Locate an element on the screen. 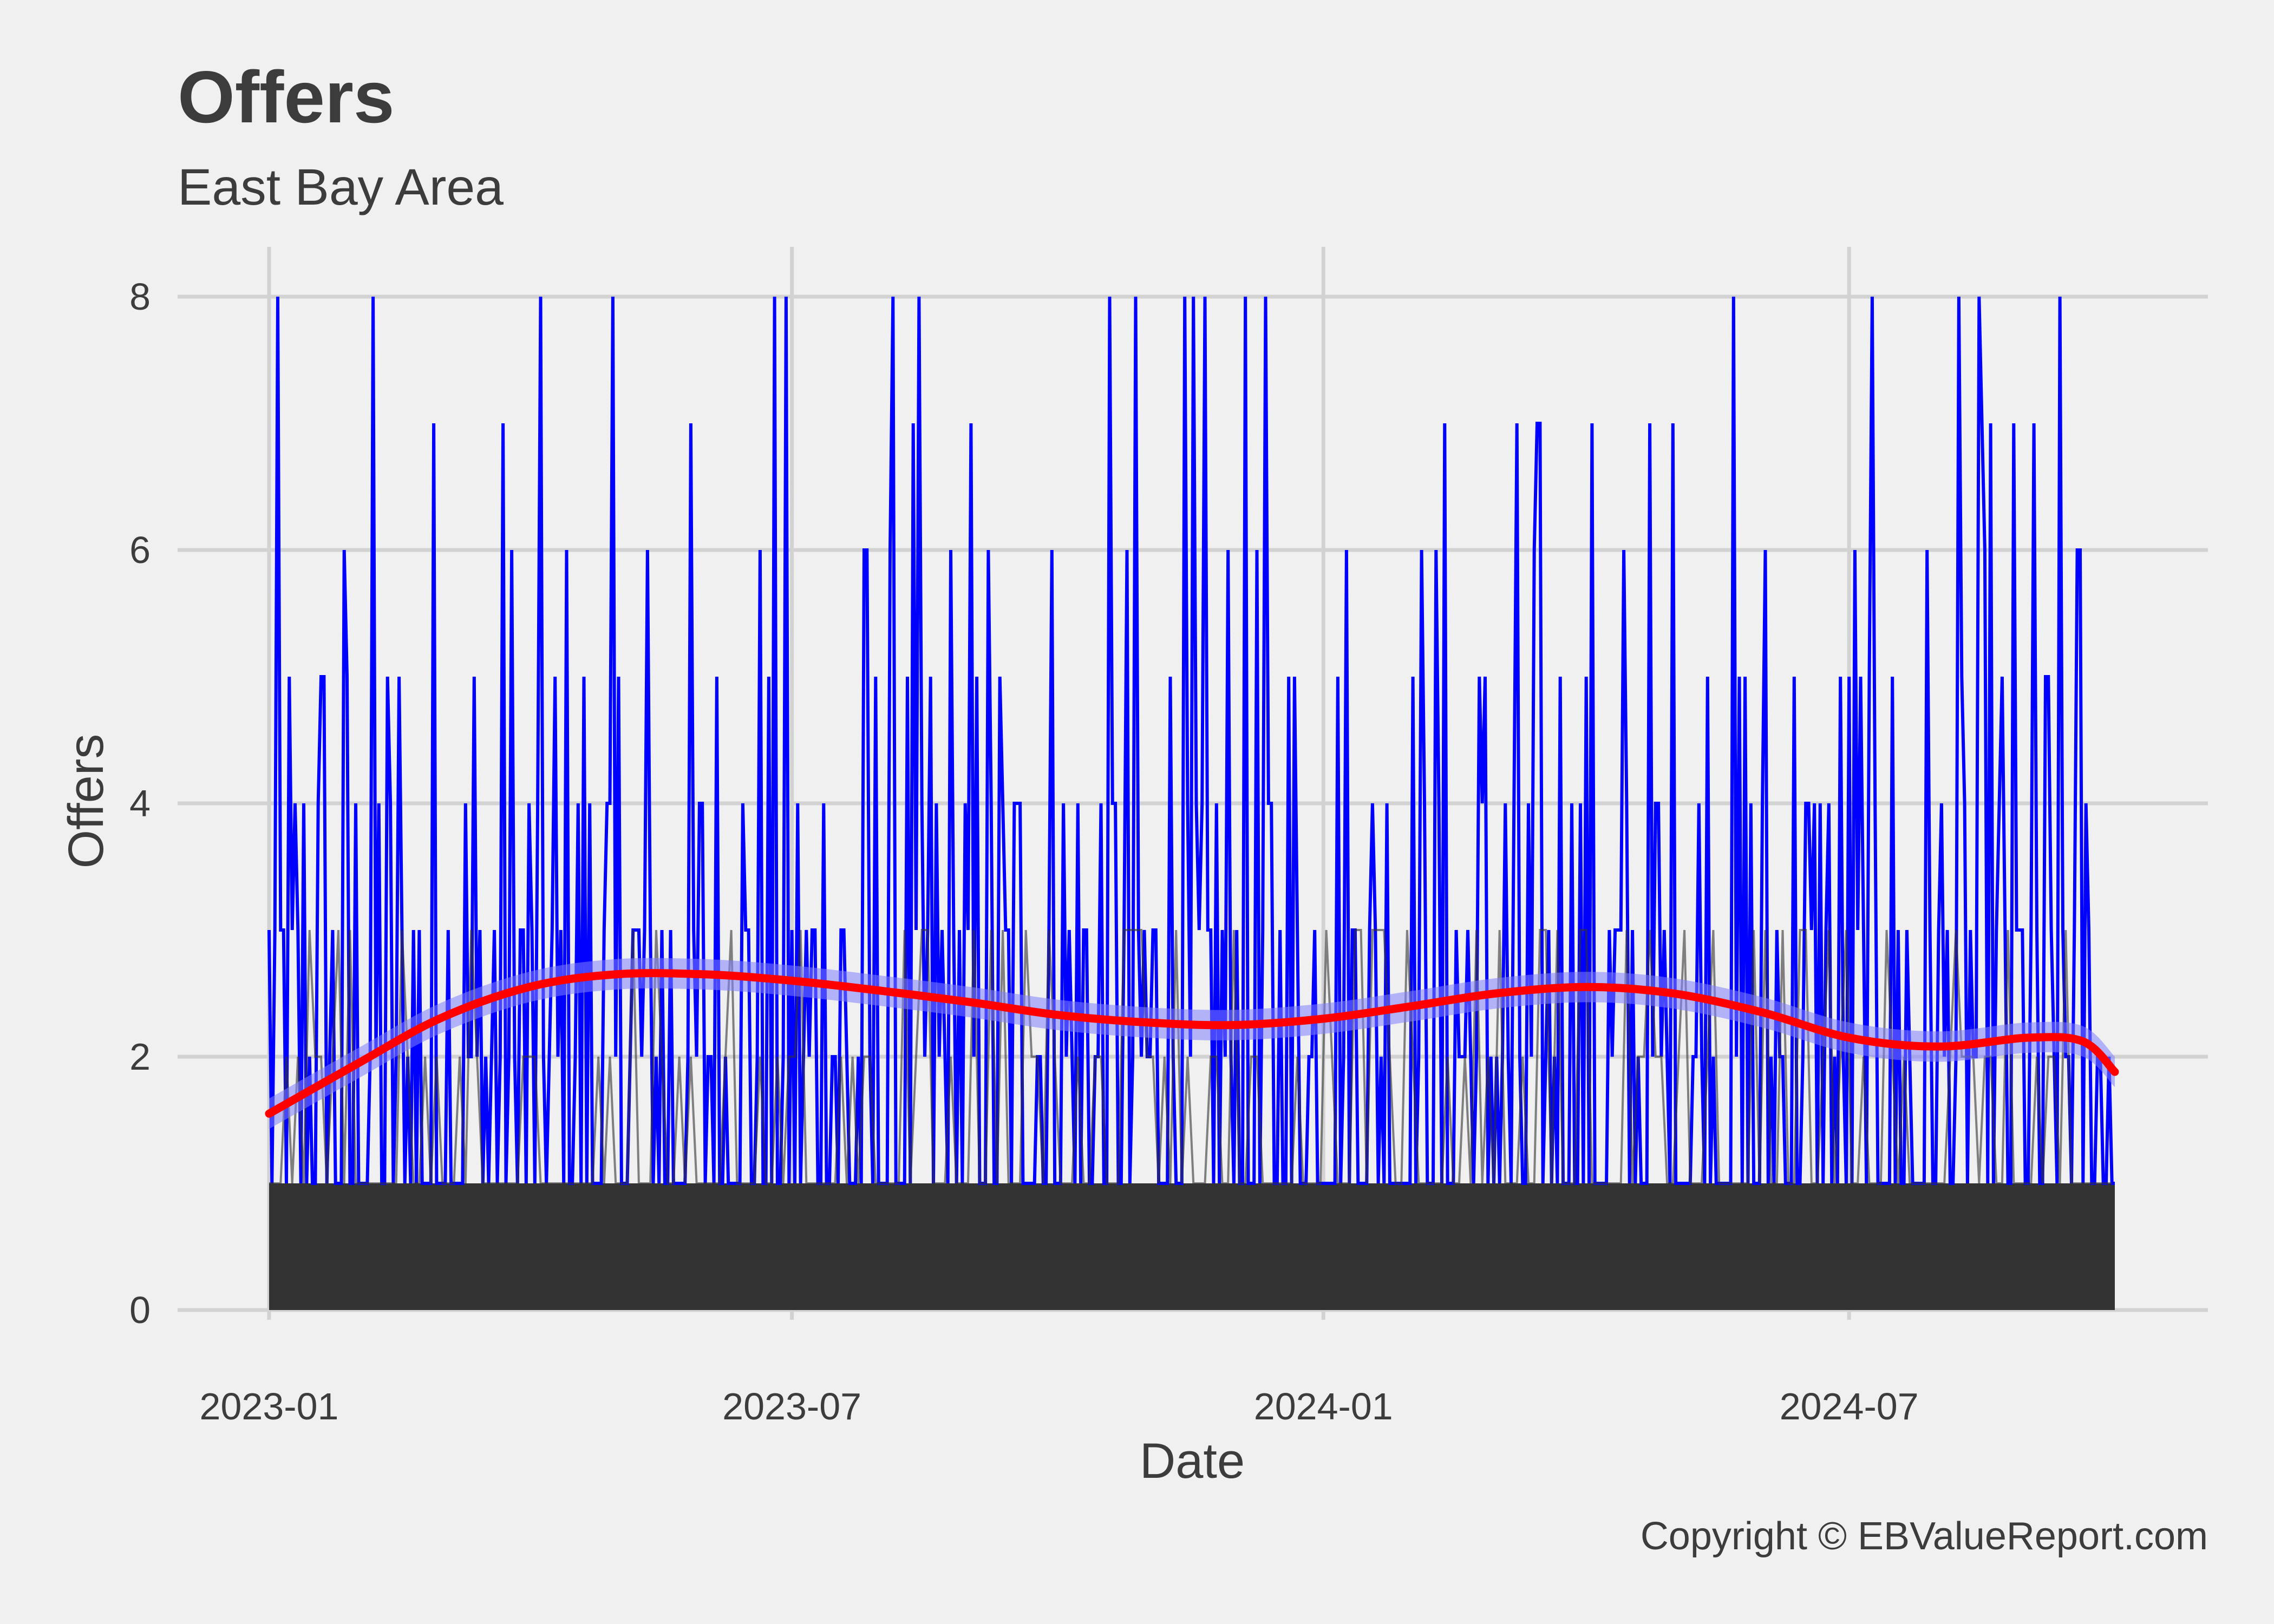 This screenshot has height=1624, width=2274. chart-title: Offers is located at coordinates (286, 97).